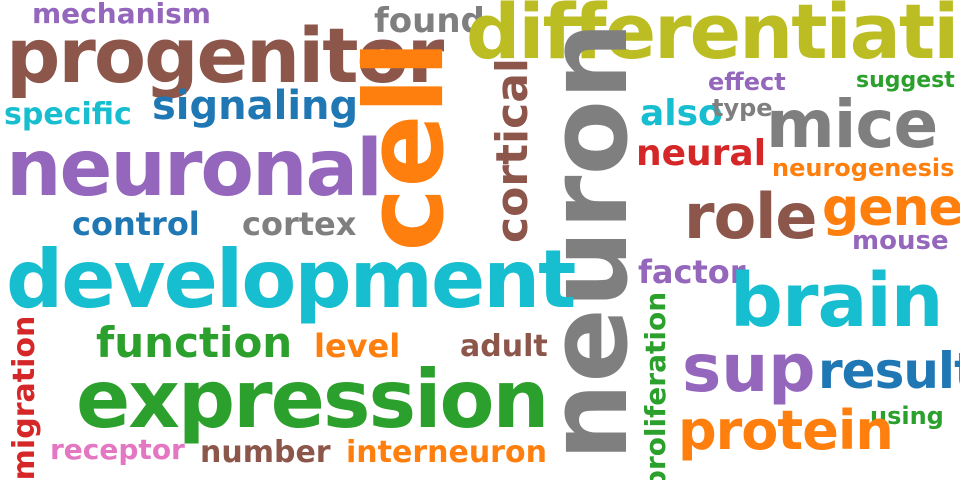 The height and width of the screenshot is (480, 960). What do you see at coordinates (194, 342) in the screenshot?
I see `word-function: function` at bounding box center [194, 342].